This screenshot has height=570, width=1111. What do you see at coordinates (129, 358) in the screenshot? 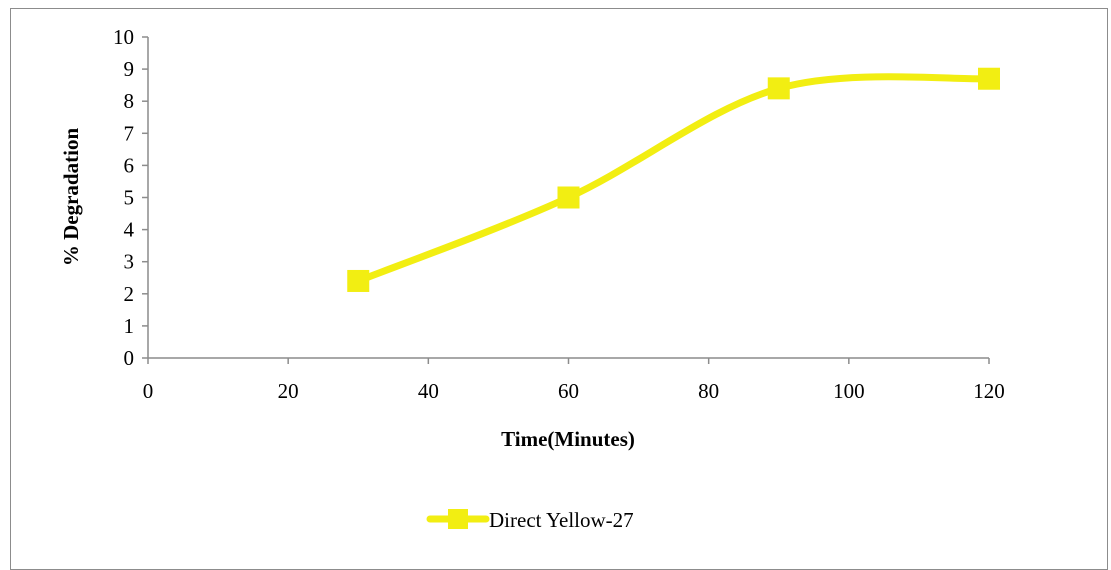
I see `y-tick-label: 0` at bounding box center [129, 358].